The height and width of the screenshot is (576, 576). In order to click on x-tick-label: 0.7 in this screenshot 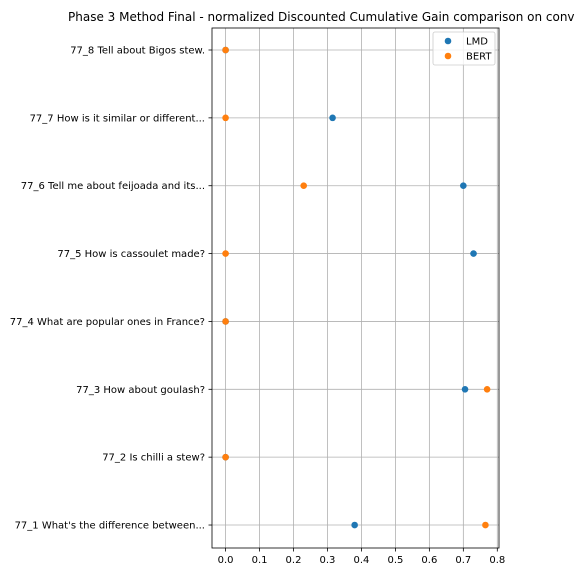, I will do `click(463, 560)`.